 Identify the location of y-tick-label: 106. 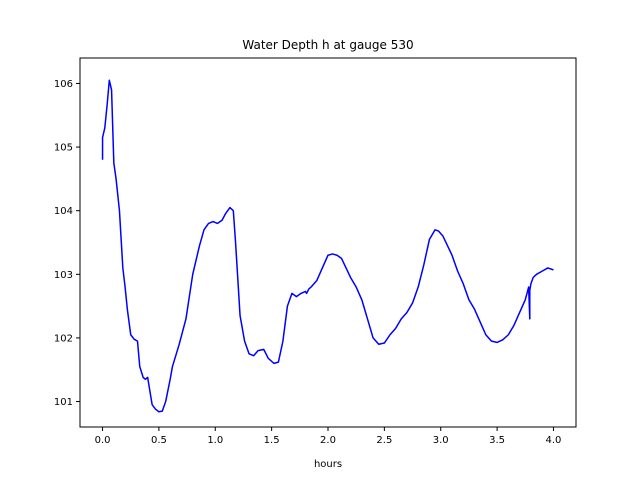
(63, 84).